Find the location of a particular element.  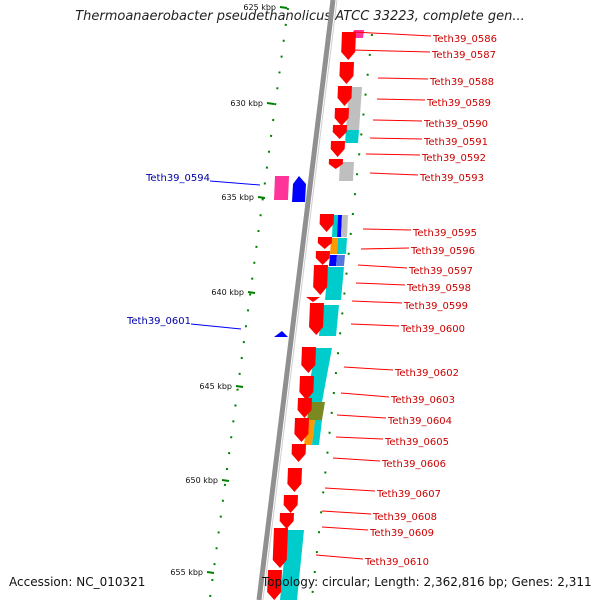

gene-label-teth39-0605: Teth39_0605 is located at coordinates (416, 442).